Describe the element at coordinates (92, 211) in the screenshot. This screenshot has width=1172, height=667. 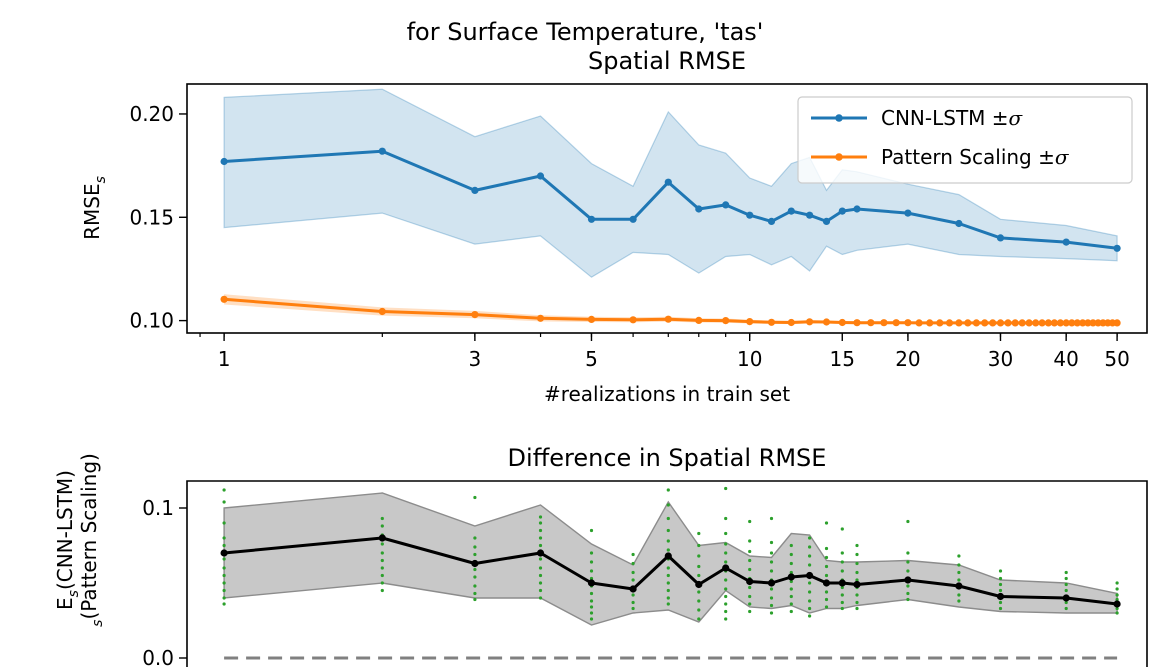
I see `top-y-label-base: RMSE` at that location.